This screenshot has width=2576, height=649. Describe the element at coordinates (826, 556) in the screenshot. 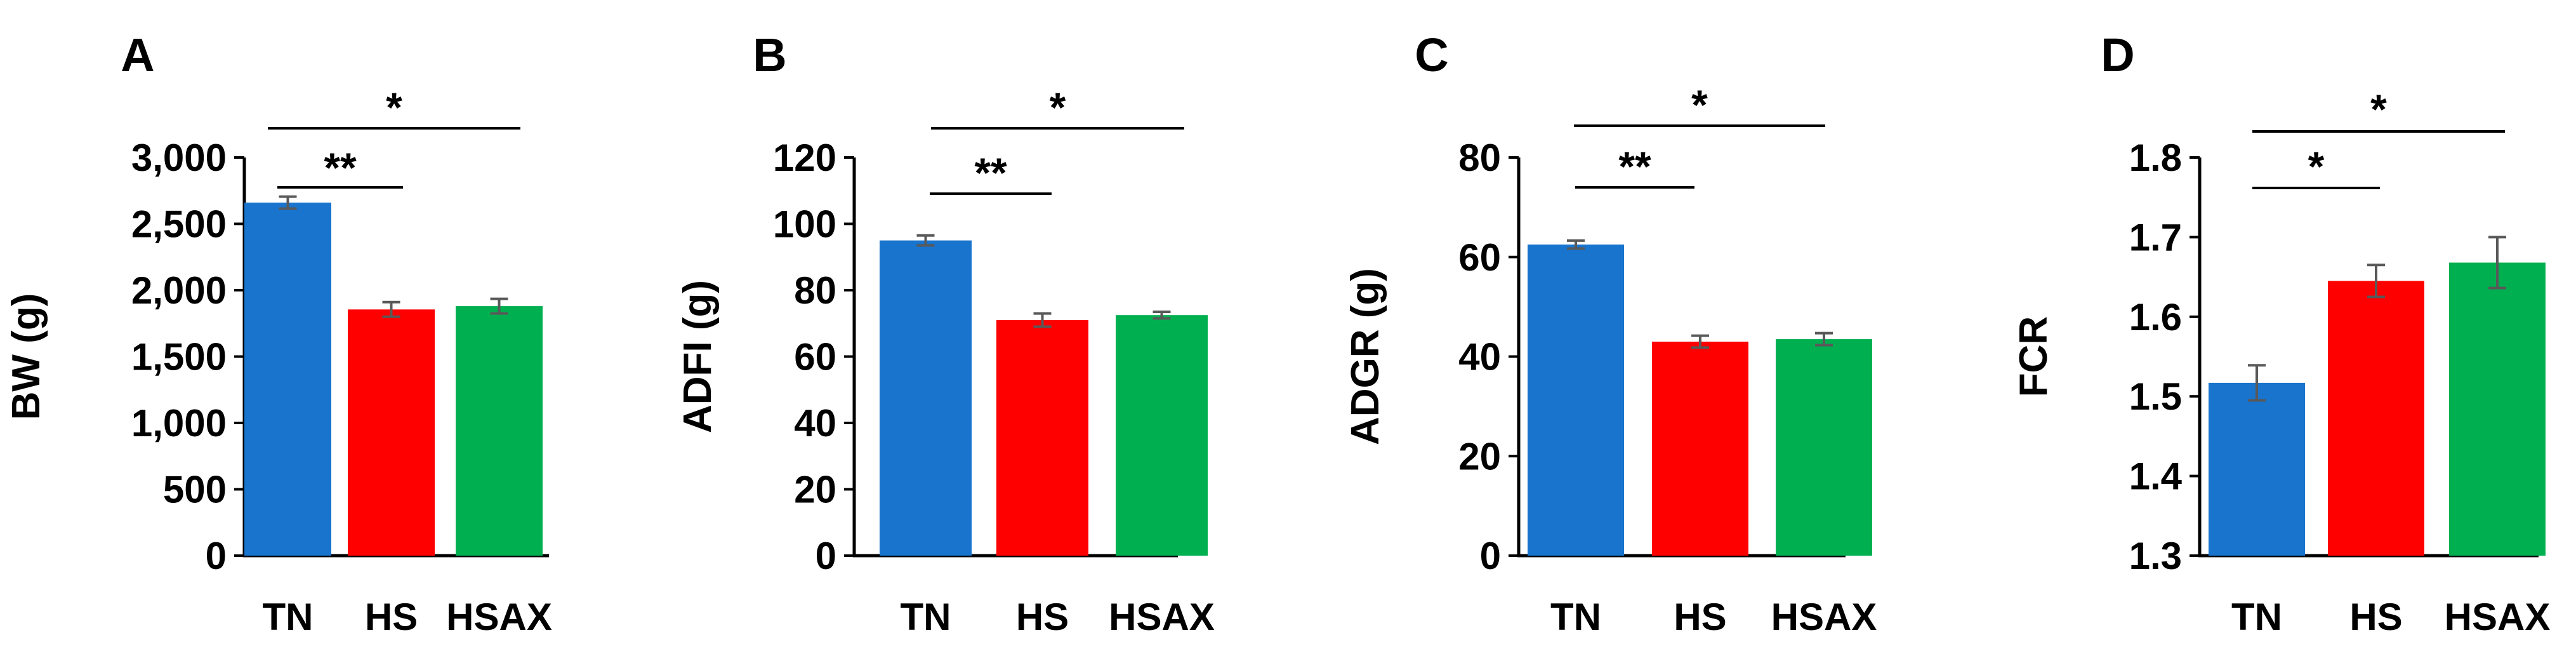

I see `panel-b-ytick-label: 0` at that location.